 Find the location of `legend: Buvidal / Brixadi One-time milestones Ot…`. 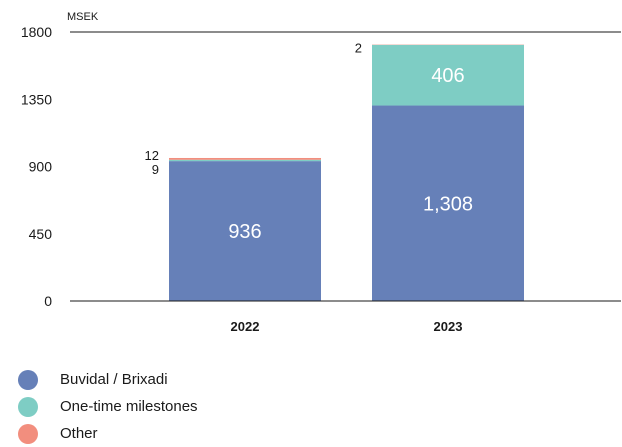

legend: Buvidal / Brixadi One-time milestones Ot… is located at coordinates (108, 406).